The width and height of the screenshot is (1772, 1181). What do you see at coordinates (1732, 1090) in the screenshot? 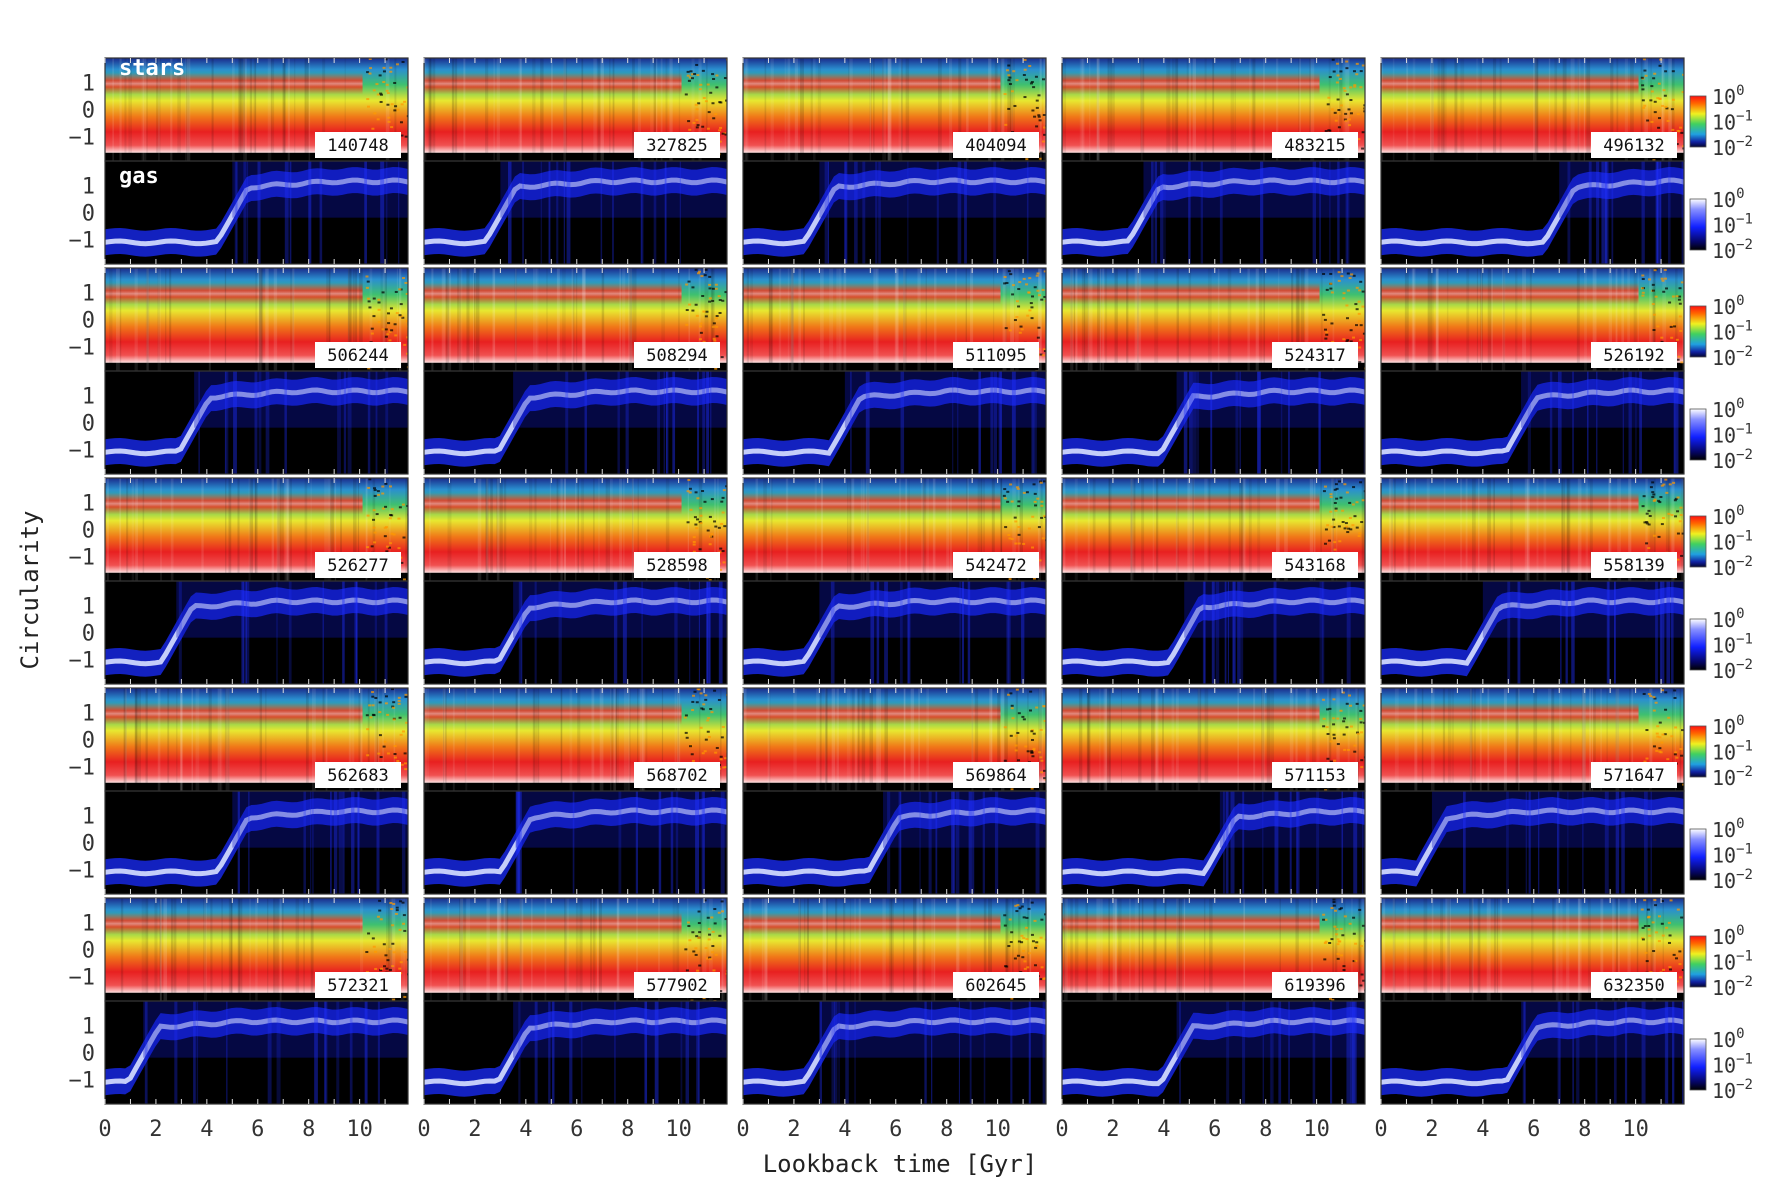
I see `colorbar-tick-label: 10−2` at bounding box center [1732, 1090].